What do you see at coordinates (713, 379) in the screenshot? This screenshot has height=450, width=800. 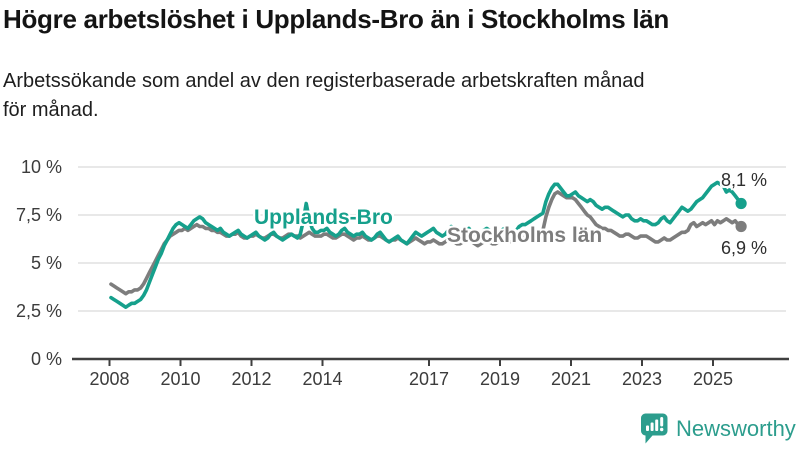 I see `x-tick-label: 2025` at bounding box center [713, 379].